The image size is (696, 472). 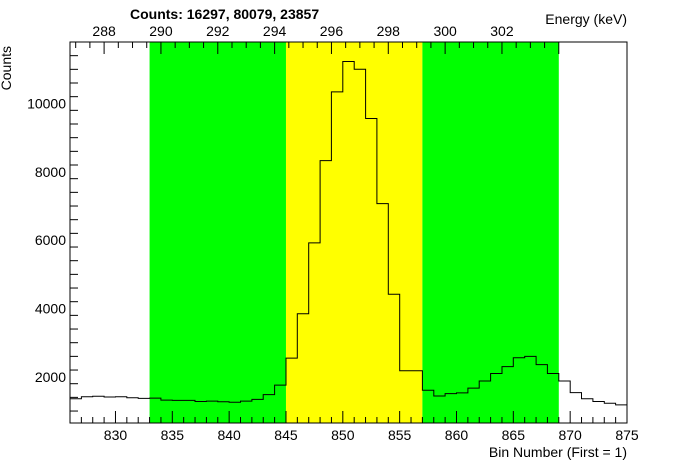 What do you see at coordinates (332, 31) in the screenshot?
I see `top-tick-label: 296` at bounding box center [332, 31].